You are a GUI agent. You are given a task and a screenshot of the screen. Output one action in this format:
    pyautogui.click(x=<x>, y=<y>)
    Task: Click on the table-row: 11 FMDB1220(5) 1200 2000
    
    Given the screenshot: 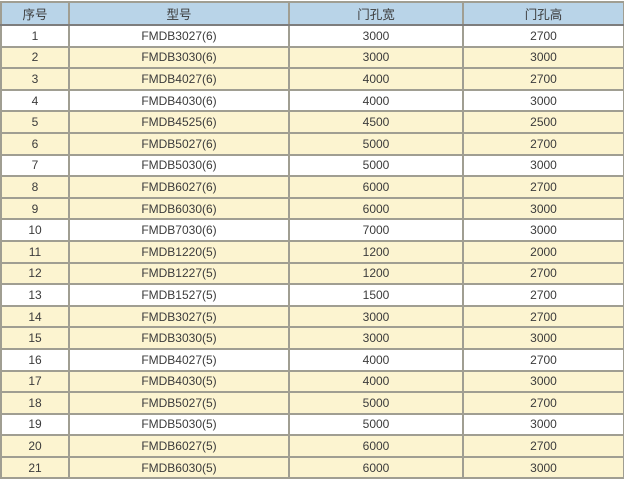 What is the action you would take?
    pyautogui.click(x=312, y=251)
    